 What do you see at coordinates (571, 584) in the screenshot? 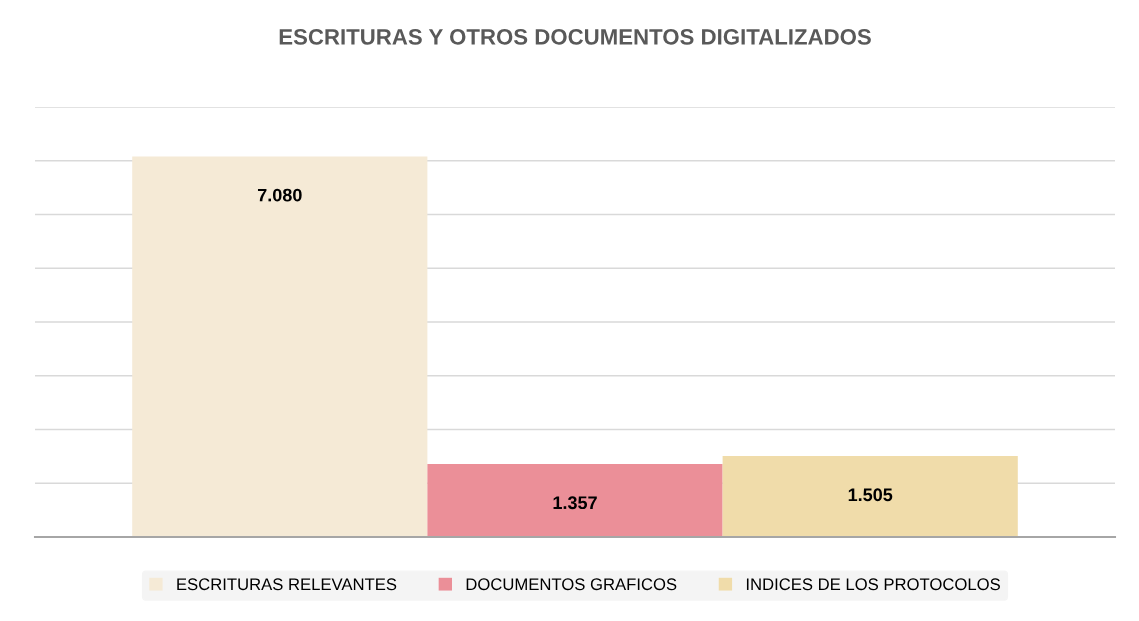
I see `legend-label: DOCUMENTOS GRAFICOS` at bounding box center [571, 584].